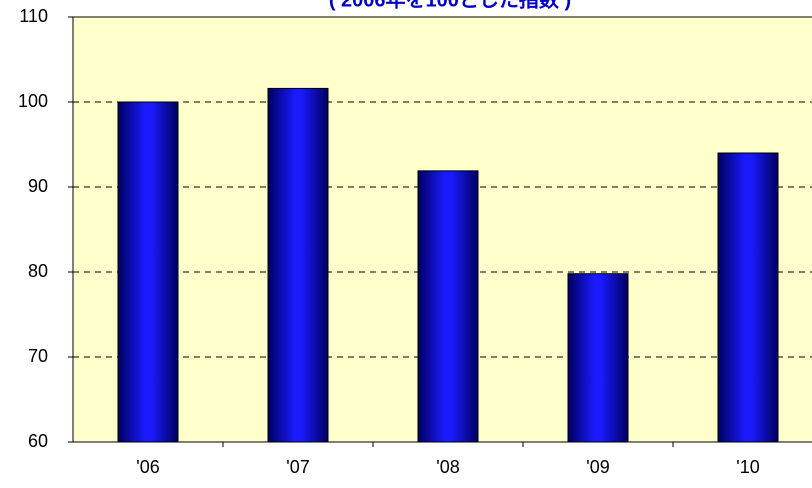 This screenshot has width=812, height=488. I want to click on y-tick-label: 80, so click(38, 271).